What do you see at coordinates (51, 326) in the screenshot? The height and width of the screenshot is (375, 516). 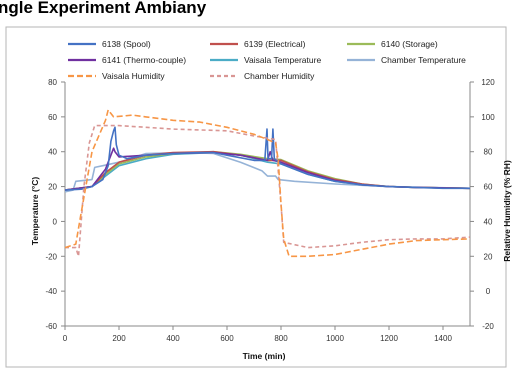 I see `y-tick-label: -60` at bounding box center [51, 326].